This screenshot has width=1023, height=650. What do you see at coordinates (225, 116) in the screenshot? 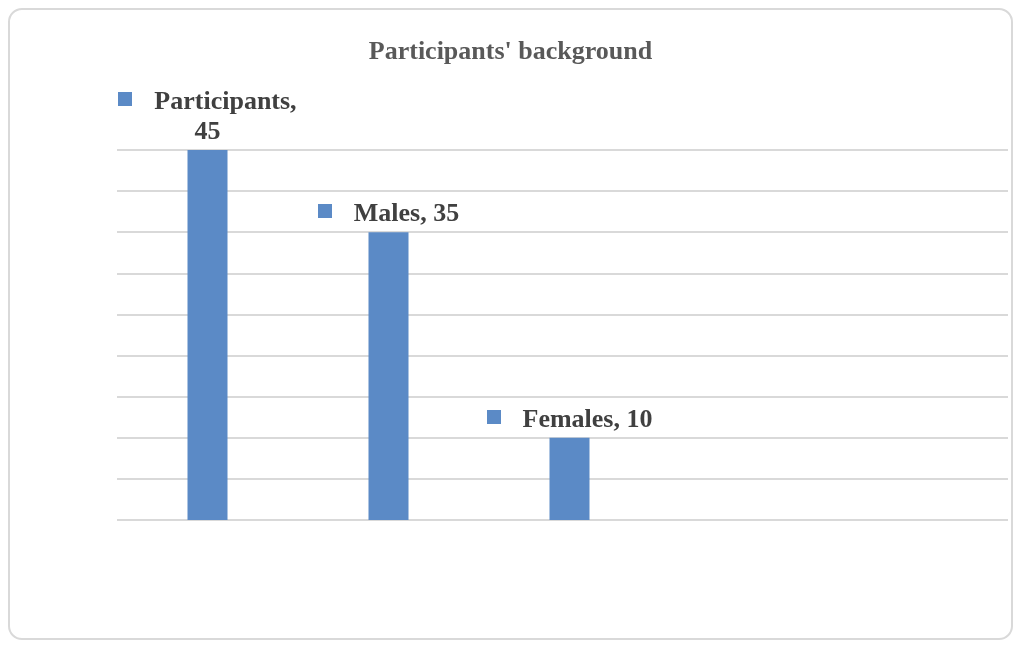
I see `data-label: Participants, 45` at bounding box center [225, 116].